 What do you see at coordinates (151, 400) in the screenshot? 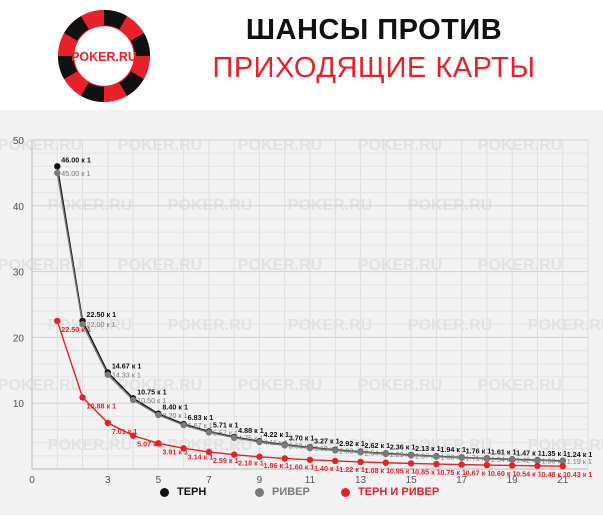
I see `data-label-river: 10.50 к 1` at bounding box center [151, 400].